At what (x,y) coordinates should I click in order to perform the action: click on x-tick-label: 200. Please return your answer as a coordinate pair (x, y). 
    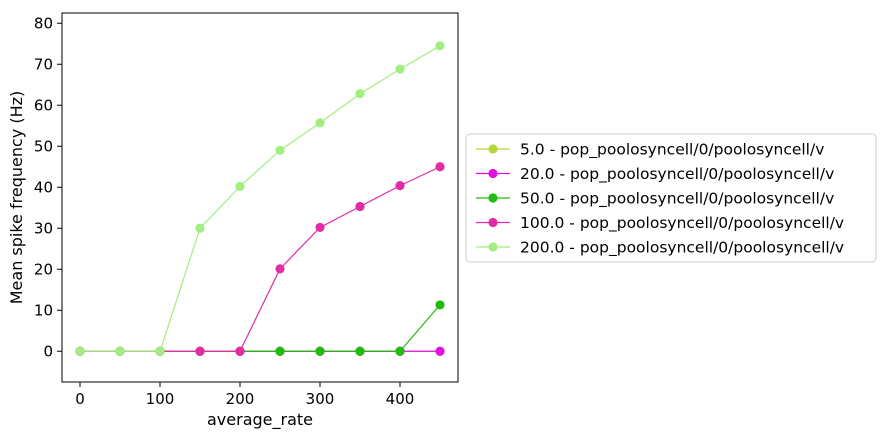
    Looking at the image, I should click on (240, 399).